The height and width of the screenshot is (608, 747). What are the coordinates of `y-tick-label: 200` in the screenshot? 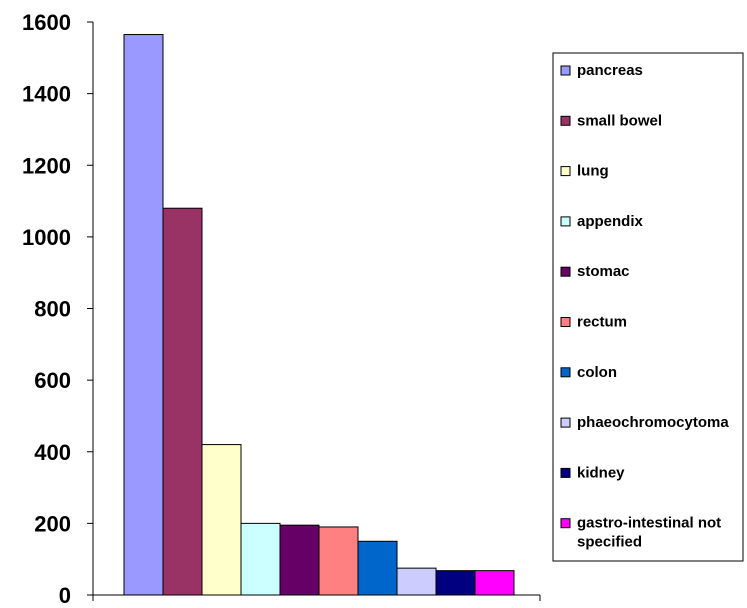 It's located at (52, 523).